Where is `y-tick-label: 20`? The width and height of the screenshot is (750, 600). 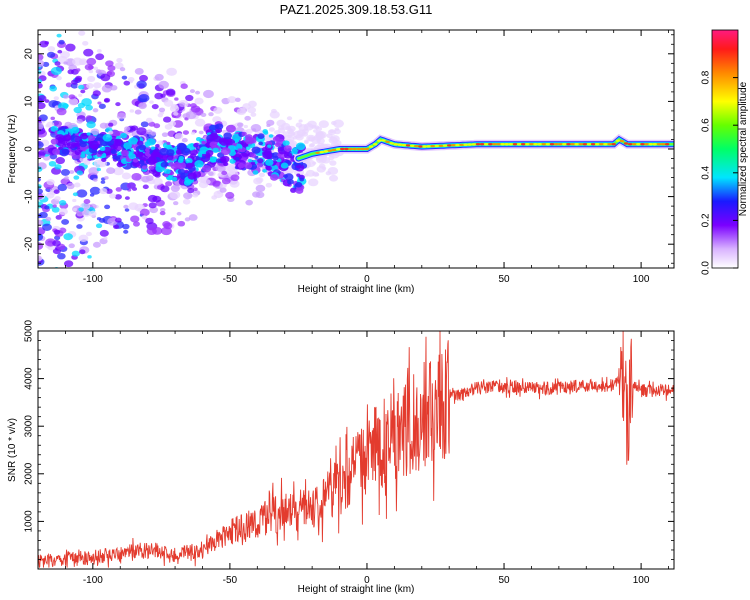 y-tick-label: 20 is located at coordinates (29, 54).